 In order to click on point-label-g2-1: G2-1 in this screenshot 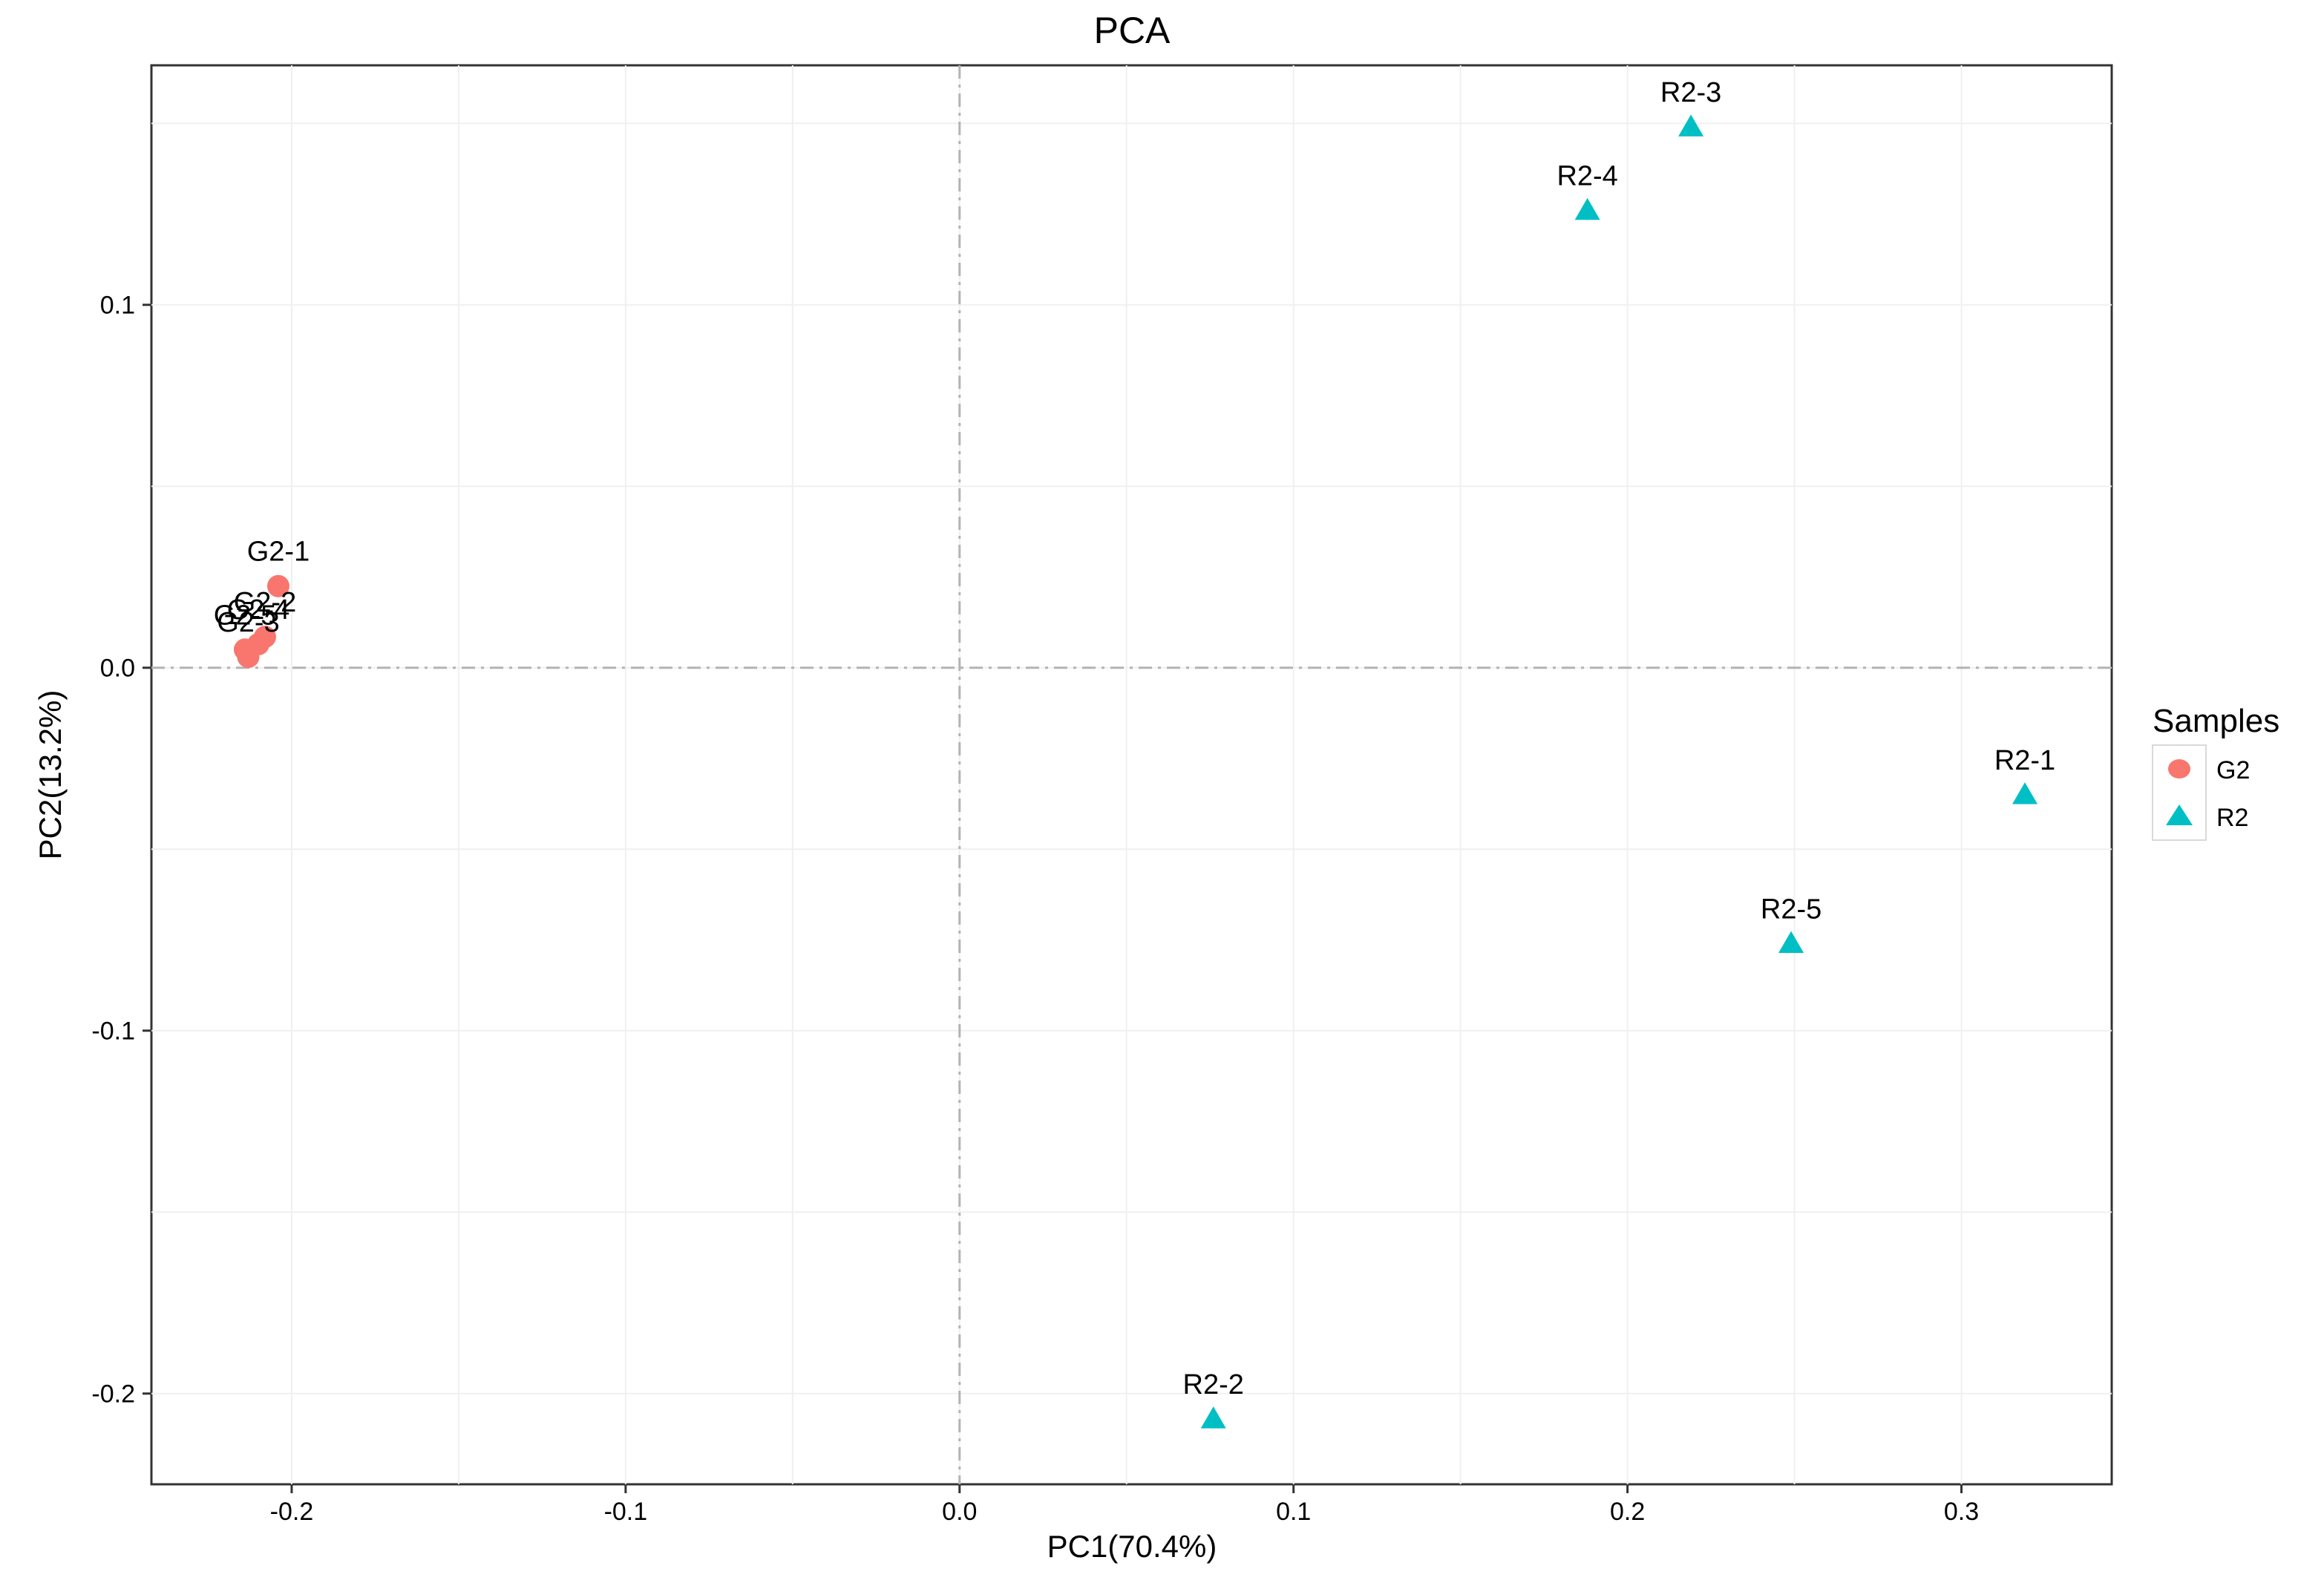, I will do `click(278, 552)`.